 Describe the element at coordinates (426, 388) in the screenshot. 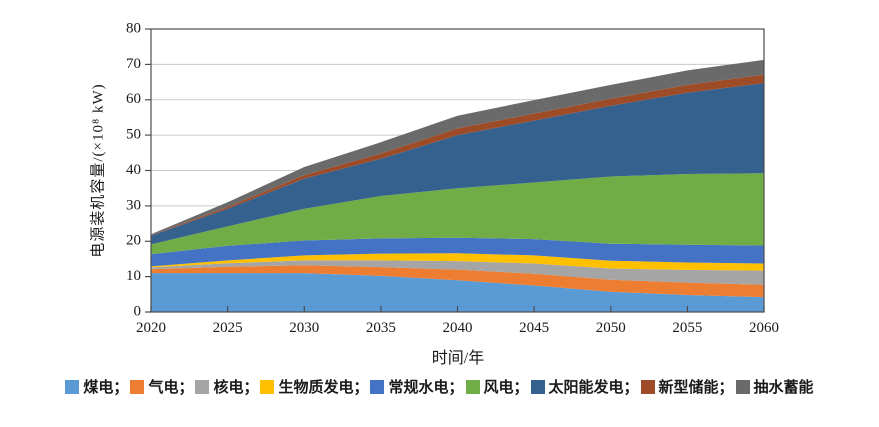

I see `legend-label-hydro: 常规水电；` at that location.